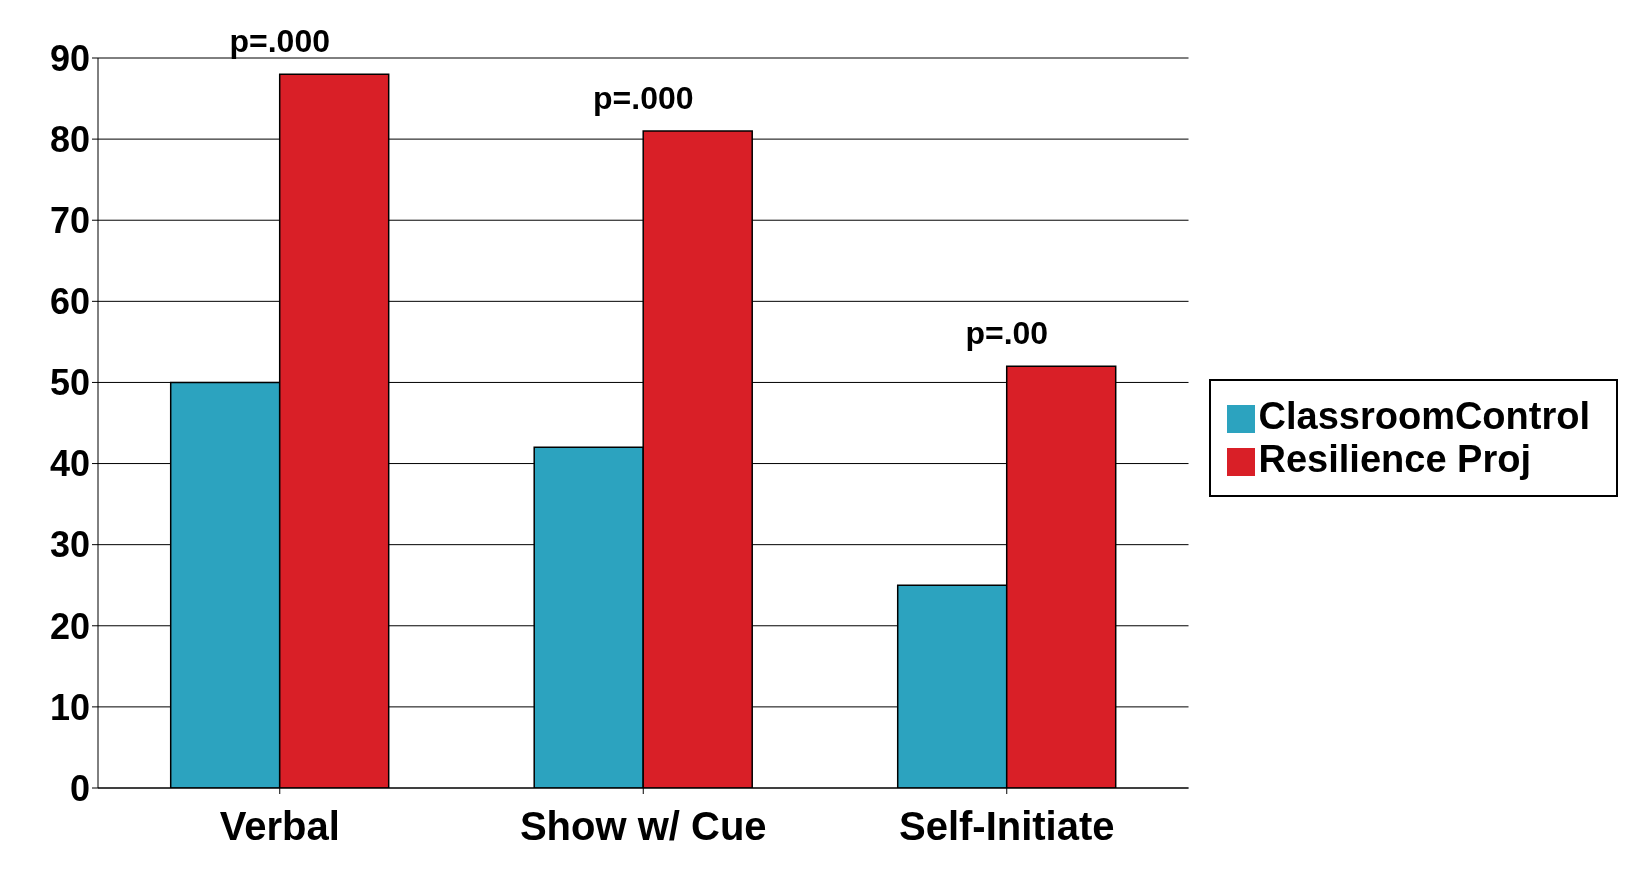 The height and width of the screenshot is (883, 1637). What do you see at coordinates (69, 220) in the screenshot?
I see `y-tick-label: 70` at bounding box center [69, 220].